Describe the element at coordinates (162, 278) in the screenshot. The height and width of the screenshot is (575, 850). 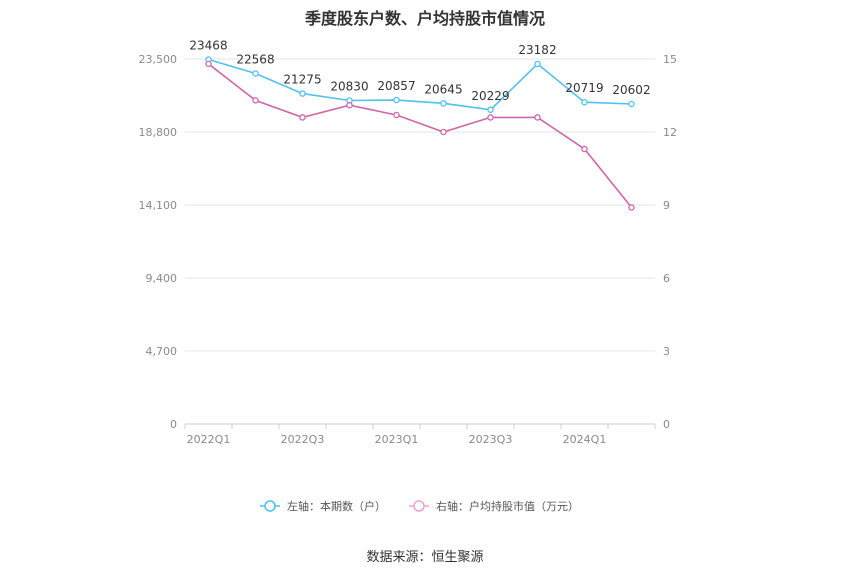
I see `left-axis-tick-label: 9,400` at that location.